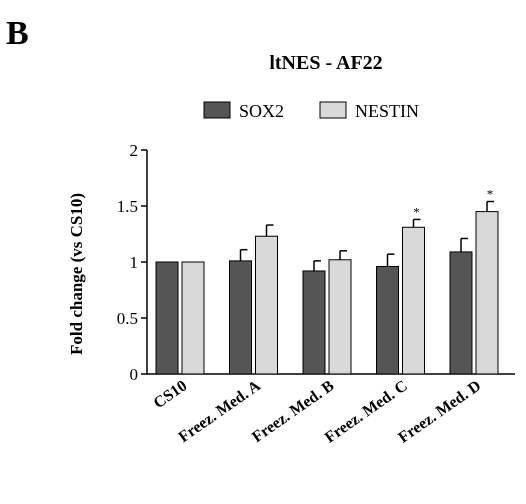  Describe the element at coordinates (76, 274) in the screenshot. I see `y-axis-label: Fold change (vs CS10)` at that location.